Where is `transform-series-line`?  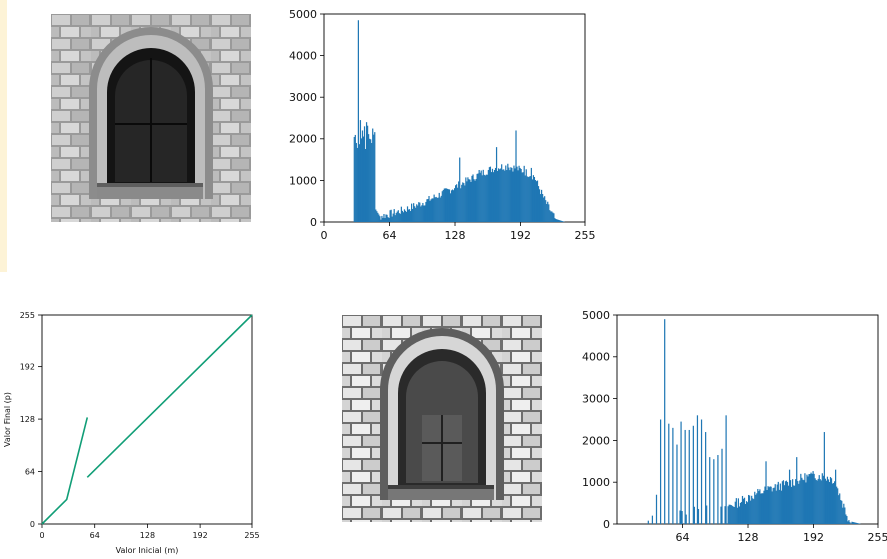 transform-series-line is located at coordinates (169, 396).